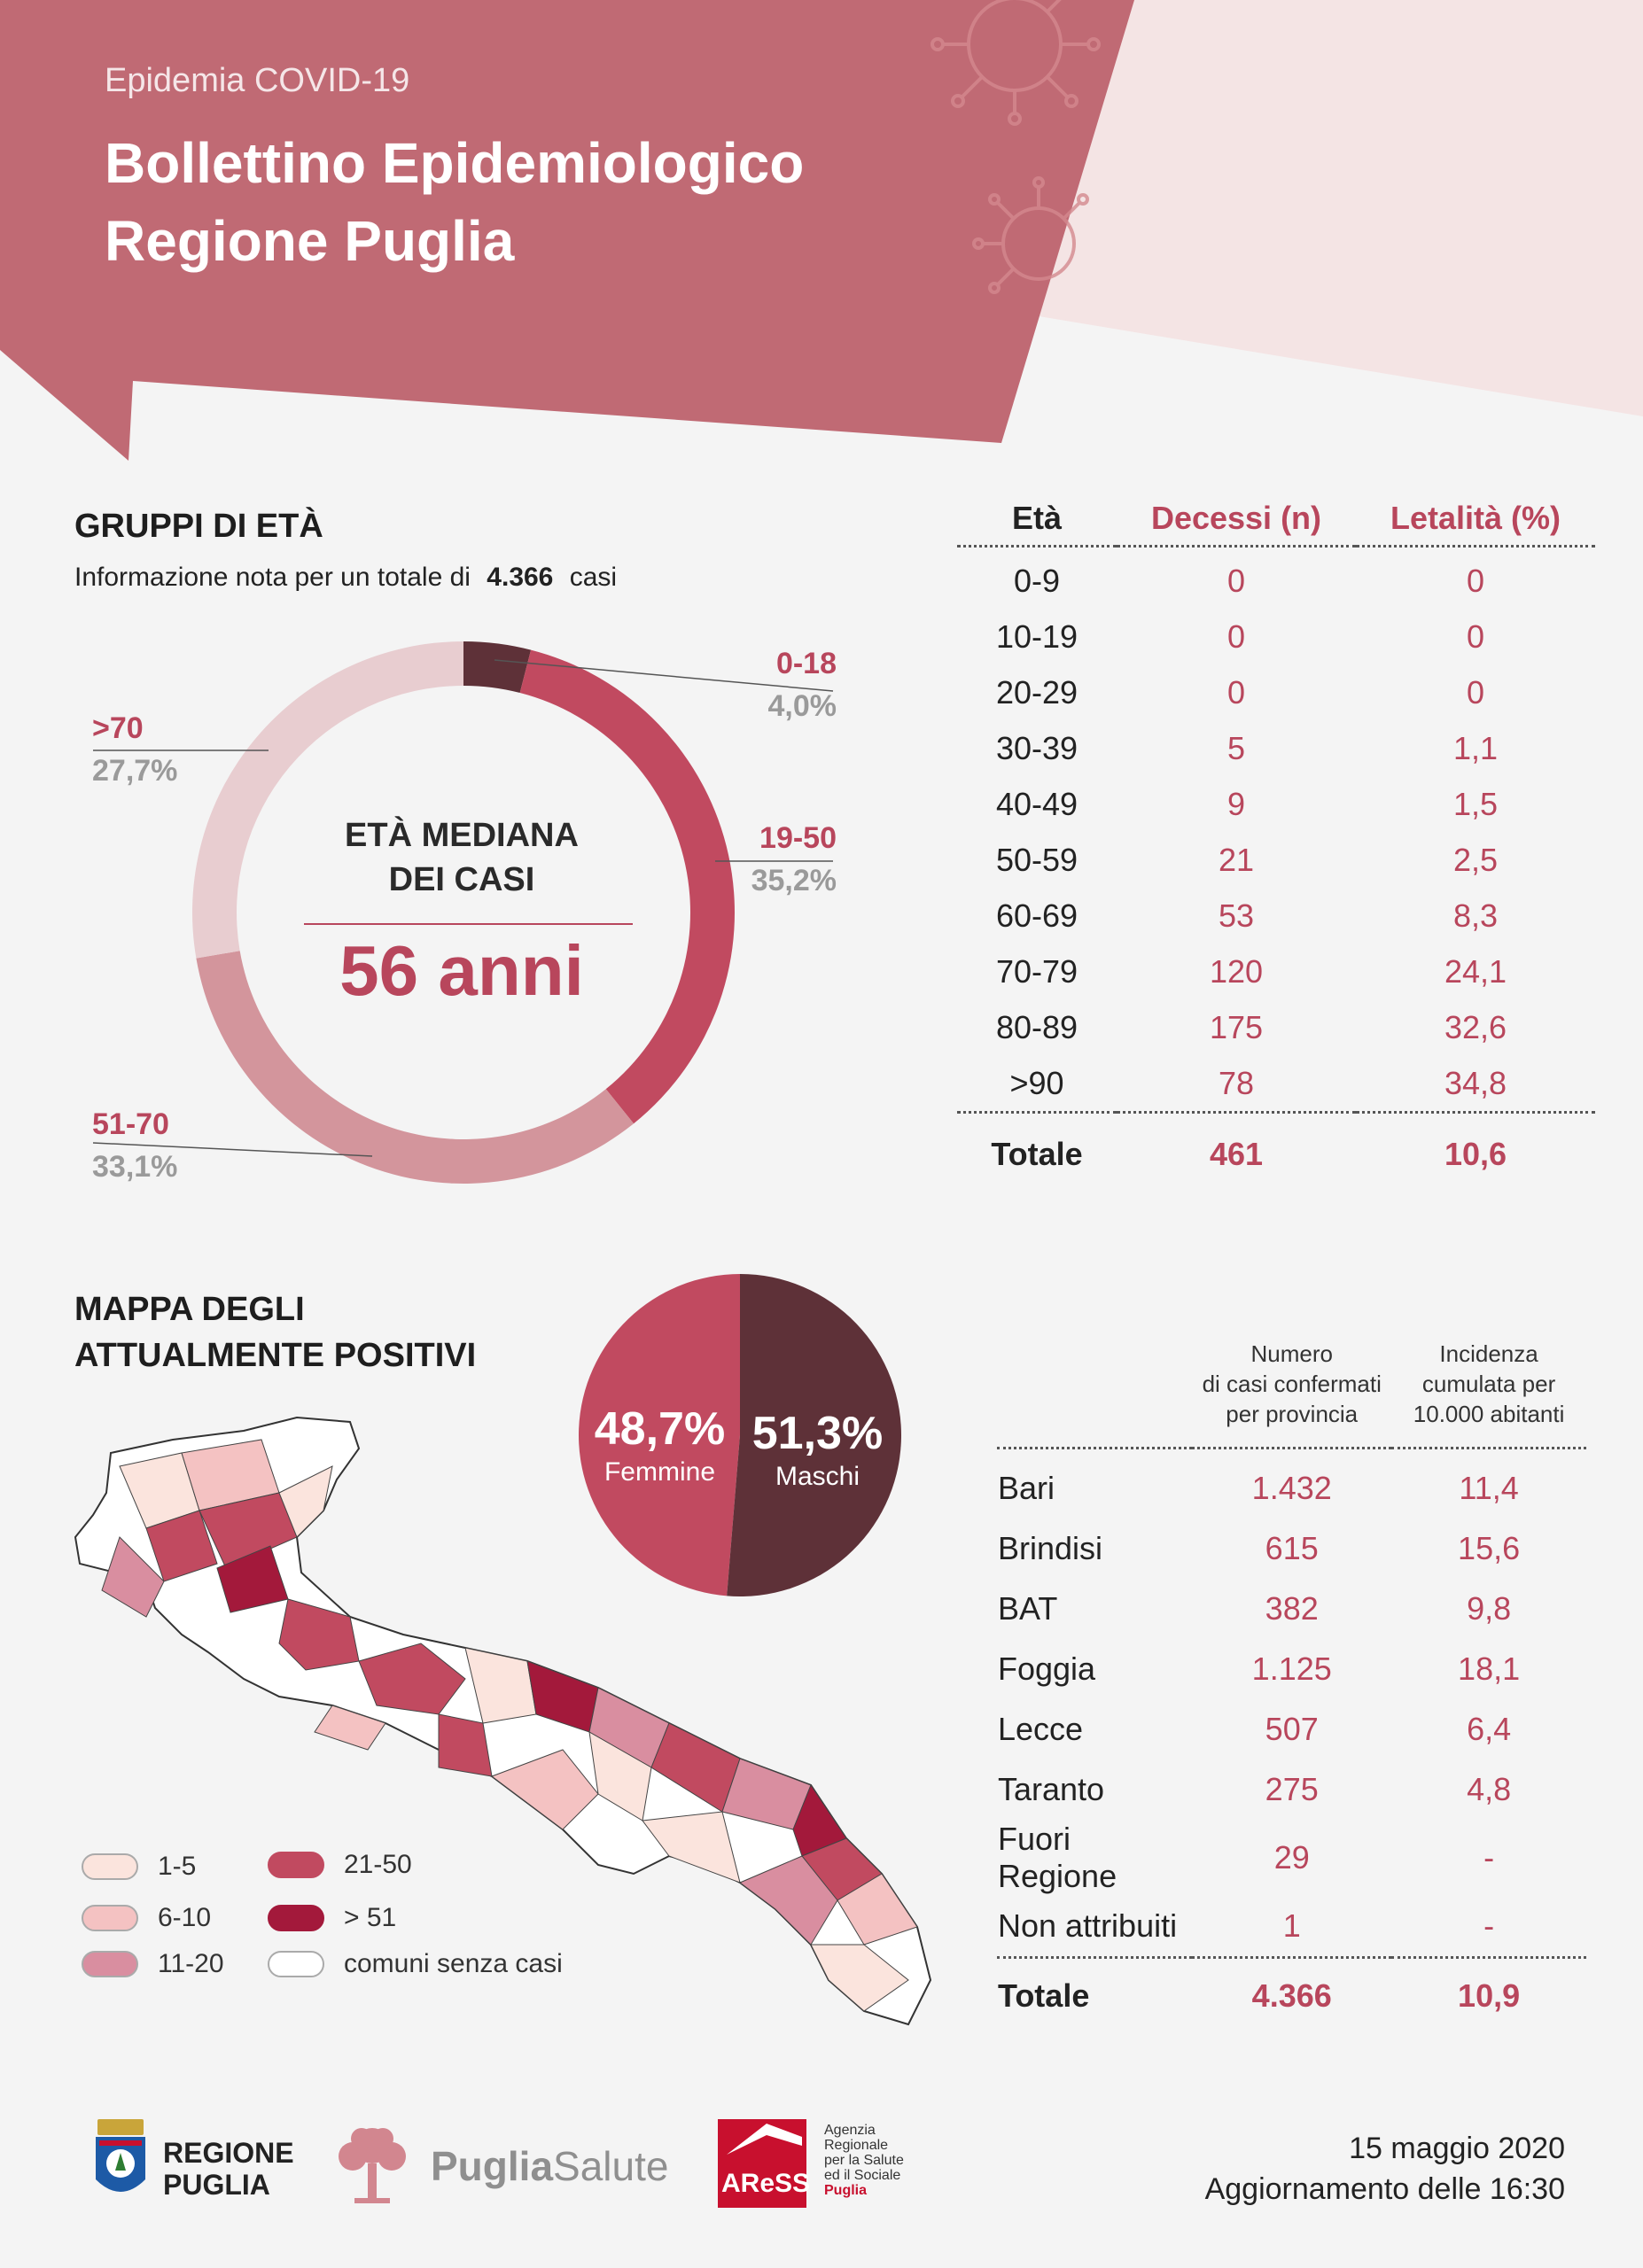 The width and height of the screenshot is (1643, 2268). Describe the element at coordinates (272, 577) in the screenshot. I see `age-info-prefix: Informazione nota per un totale di` at that location.